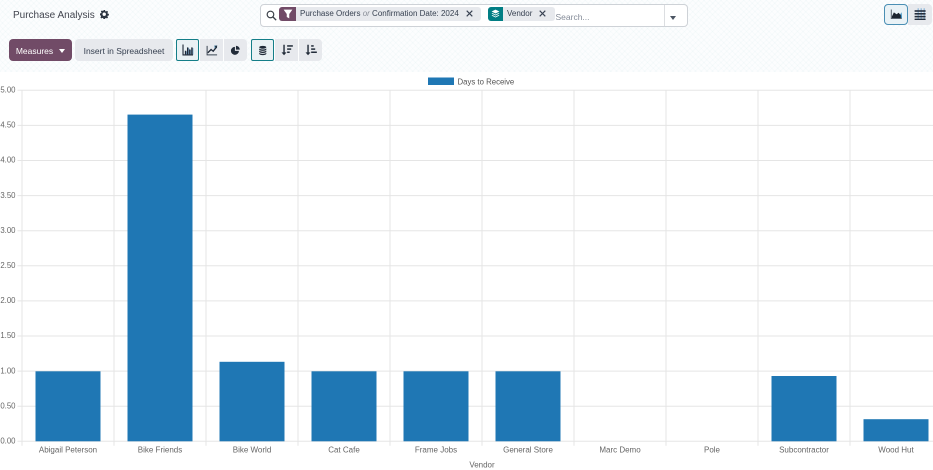 This screenshot has height=470, width=933. Describe the element at coordinates (712, 450) in the screenshot. I see `svg-text: Pole` at that location.